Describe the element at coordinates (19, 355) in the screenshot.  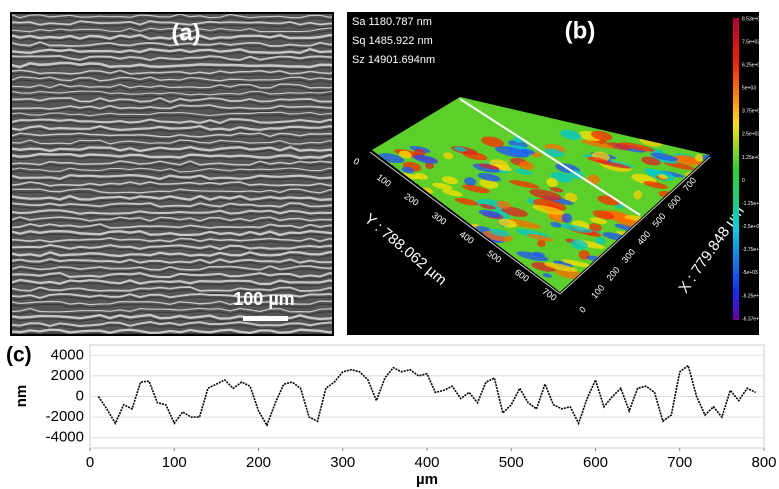
I see `panel-label: (c)` at that location.